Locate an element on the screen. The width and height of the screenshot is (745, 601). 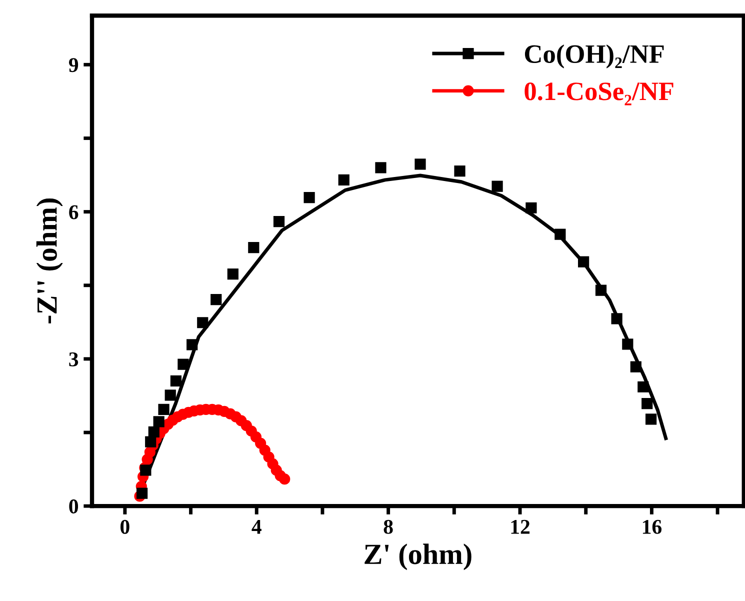
x-tick-label: 8 is located at coordinates (388, 527).